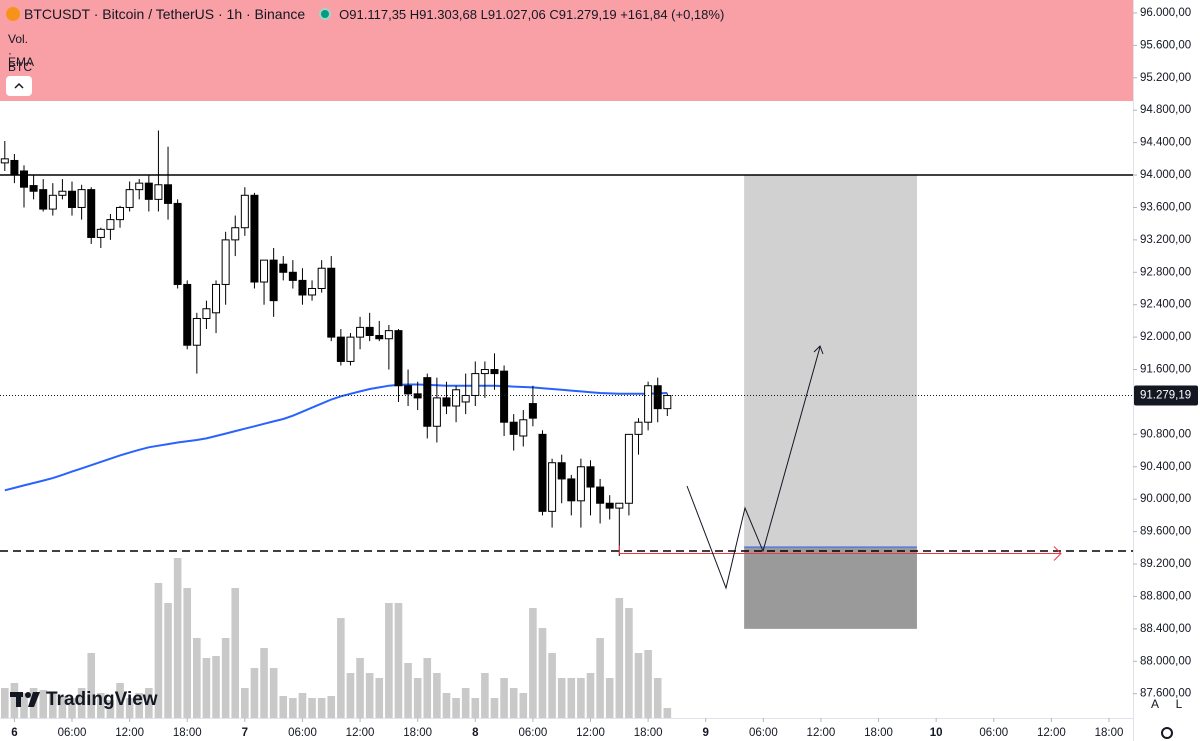 This screenshot has height=741, width=1200. I want to click on y-tick-label: 88.400,00, so click(1165, 629).